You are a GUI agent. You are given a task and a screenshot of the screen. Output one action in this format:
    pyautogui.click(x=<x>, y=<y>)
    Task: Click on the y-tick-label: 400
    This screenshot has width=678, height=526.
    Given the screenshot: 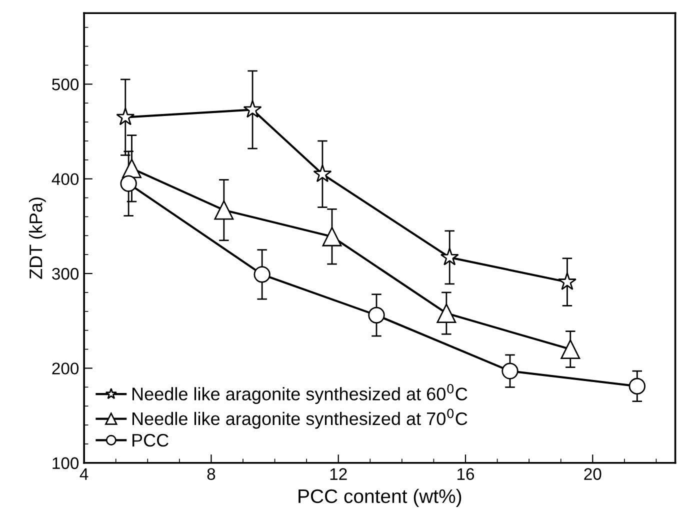 What is the action you would take?
    pyautogui.click(x=65, y=179)
    